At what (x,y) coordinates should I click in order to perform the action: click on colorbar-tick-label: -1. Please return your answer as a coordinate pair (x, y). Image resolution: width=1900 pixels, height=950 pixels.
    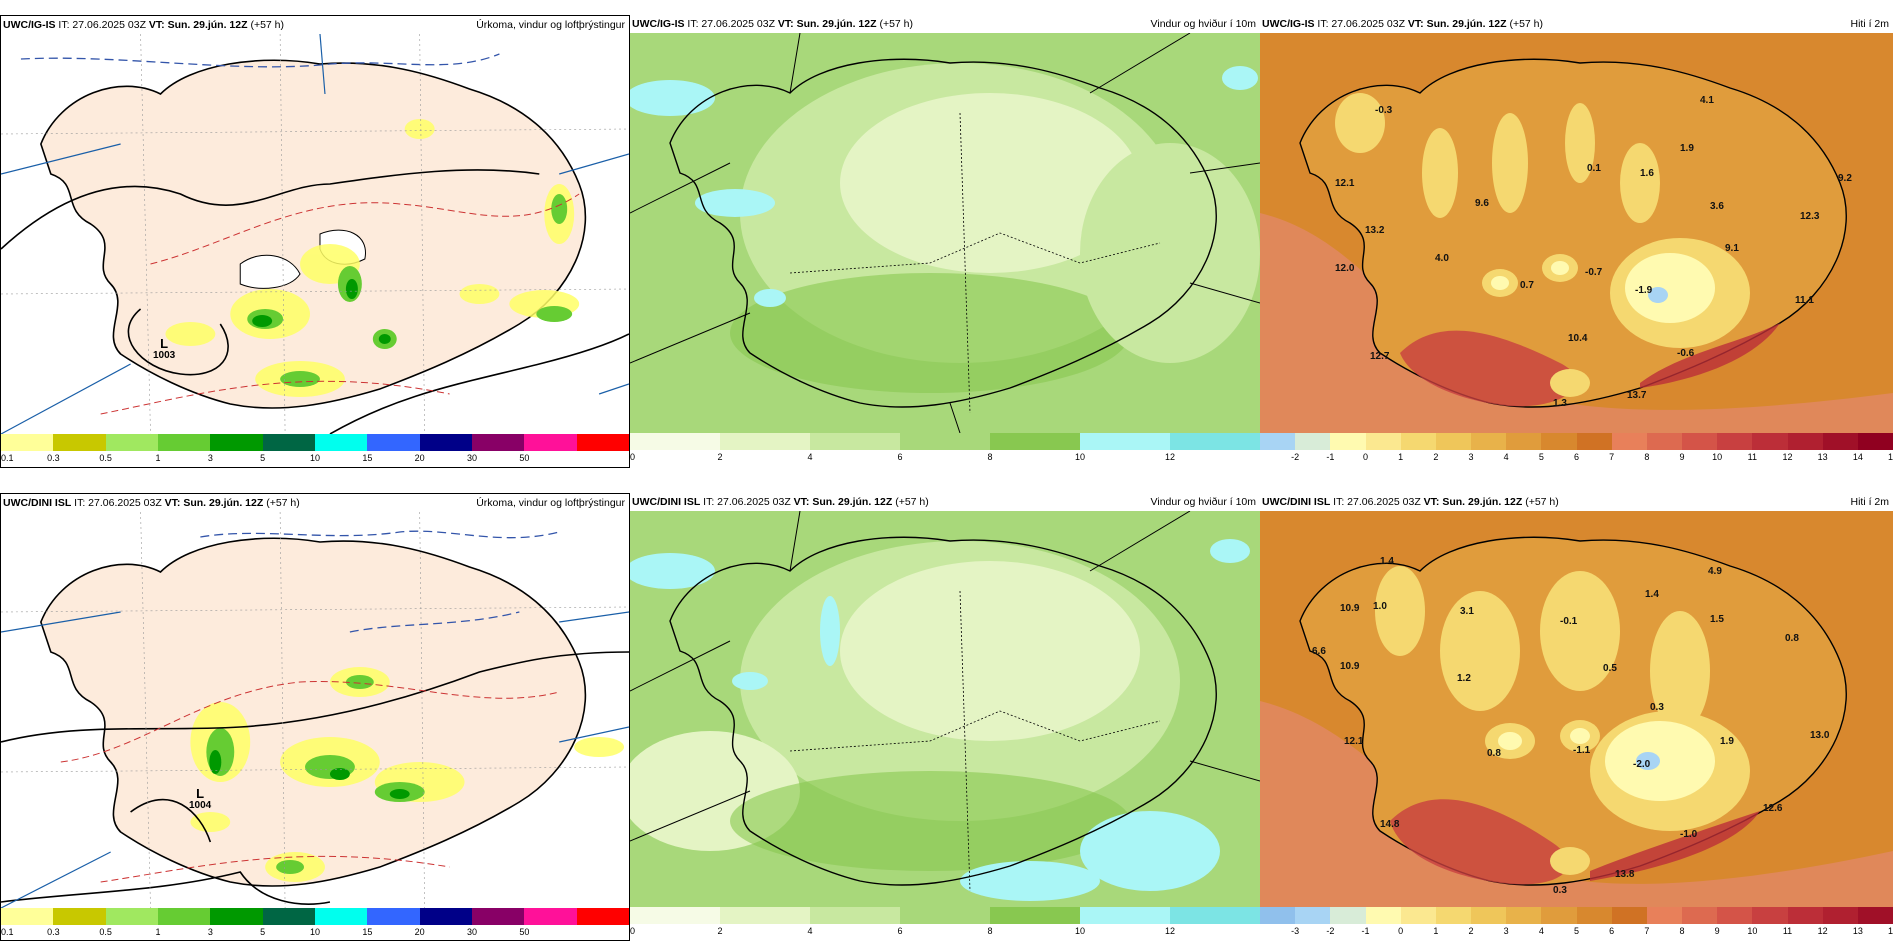
    Looking at the image, I should click on (1330, 457).